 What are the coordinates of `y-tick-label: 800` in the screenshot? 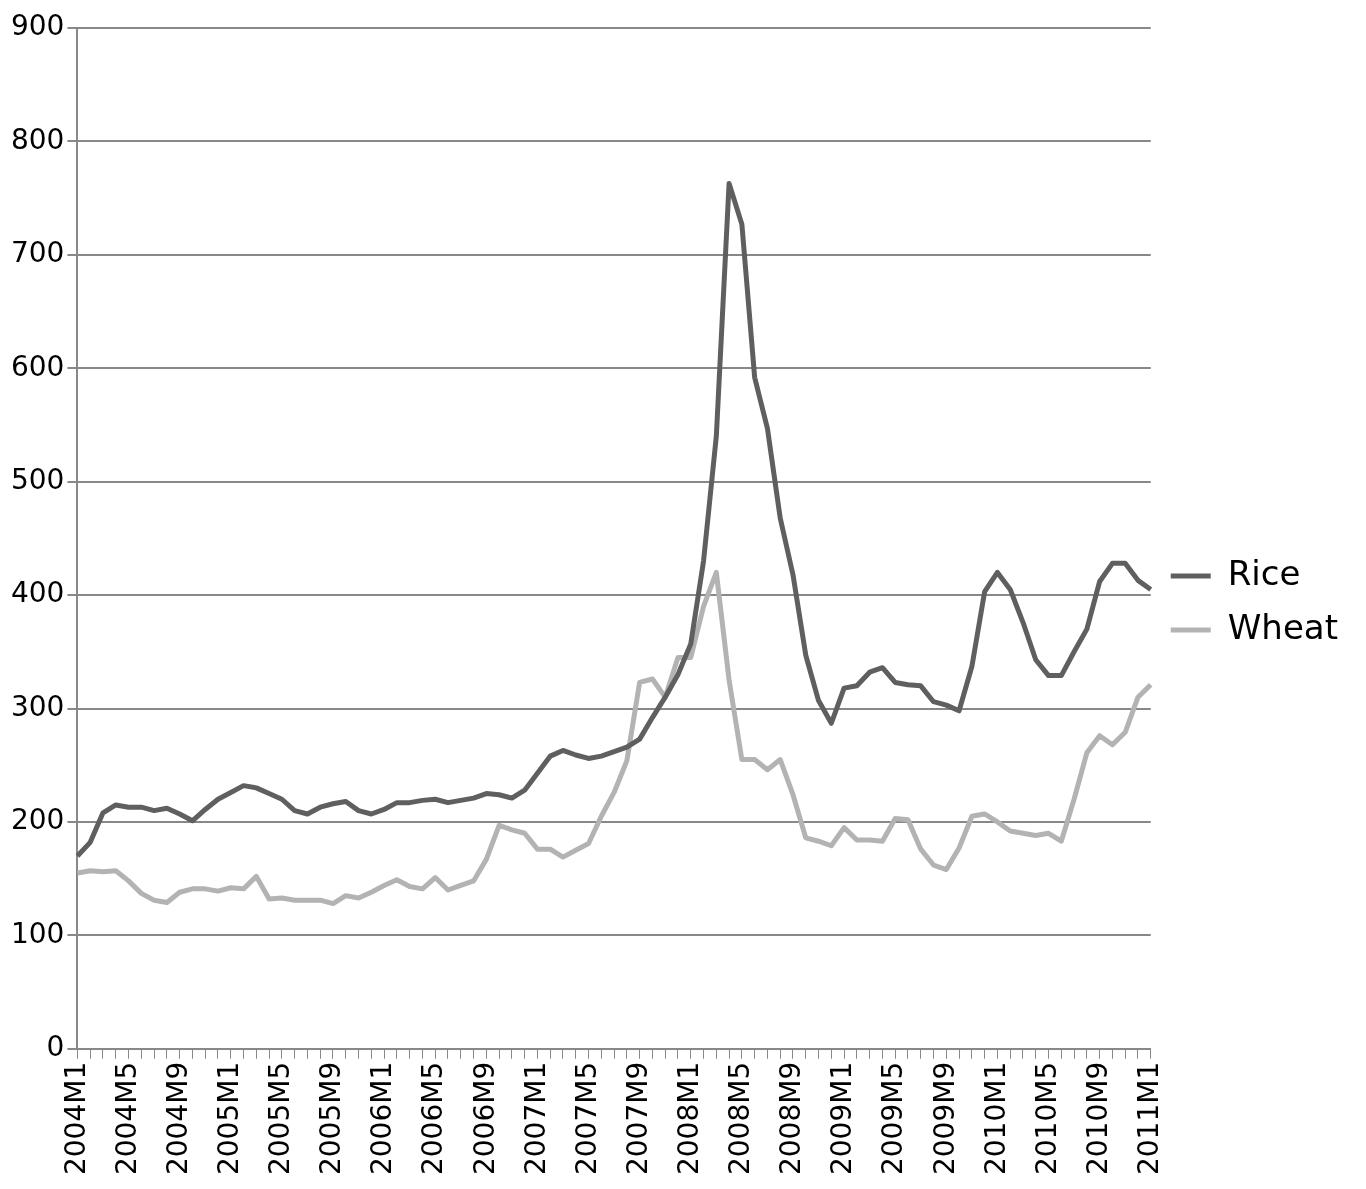 It's located at (37, 139).